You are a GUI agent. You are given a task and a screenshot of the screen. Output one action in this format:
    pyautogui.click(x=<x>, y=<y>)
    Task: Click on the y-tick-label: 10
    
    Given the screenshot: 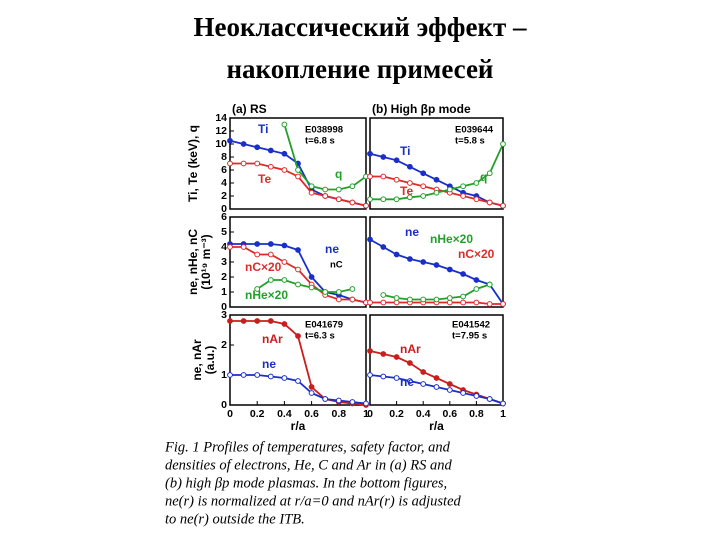 What is the action you would take?
    pyautogui.click(x=221, y=144)
    